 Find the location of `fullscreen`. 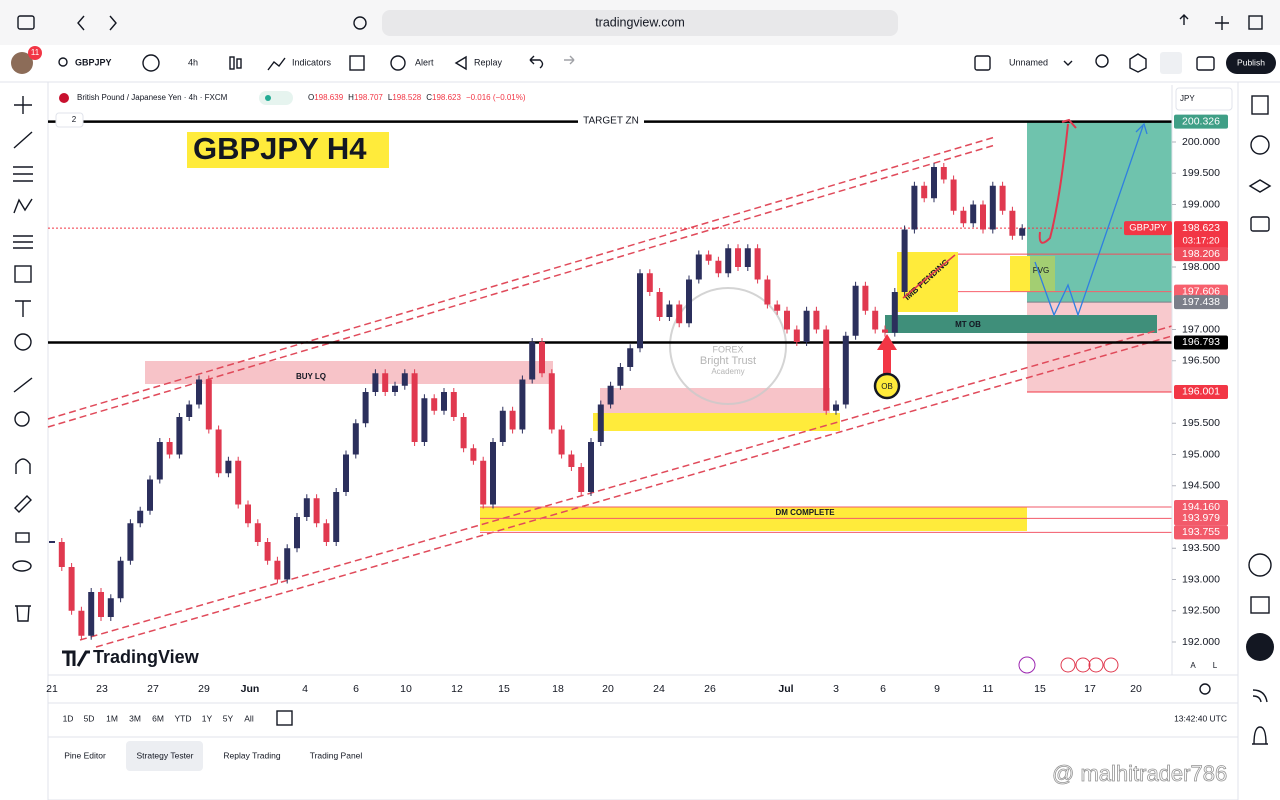

fullscreen is located at coordinates (1171, 63).